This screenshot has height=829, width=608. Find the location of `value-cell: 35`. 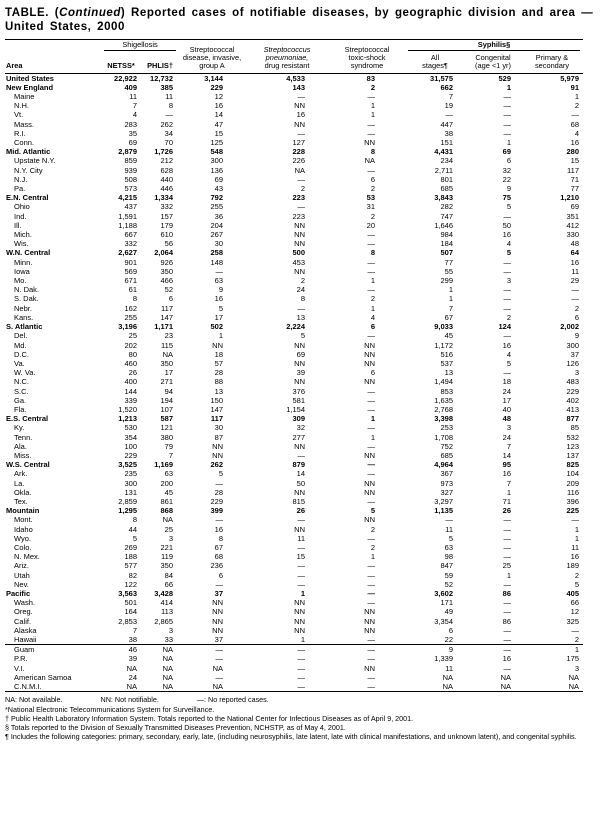

value-cell: 35 is located at coordinates (132, 133).